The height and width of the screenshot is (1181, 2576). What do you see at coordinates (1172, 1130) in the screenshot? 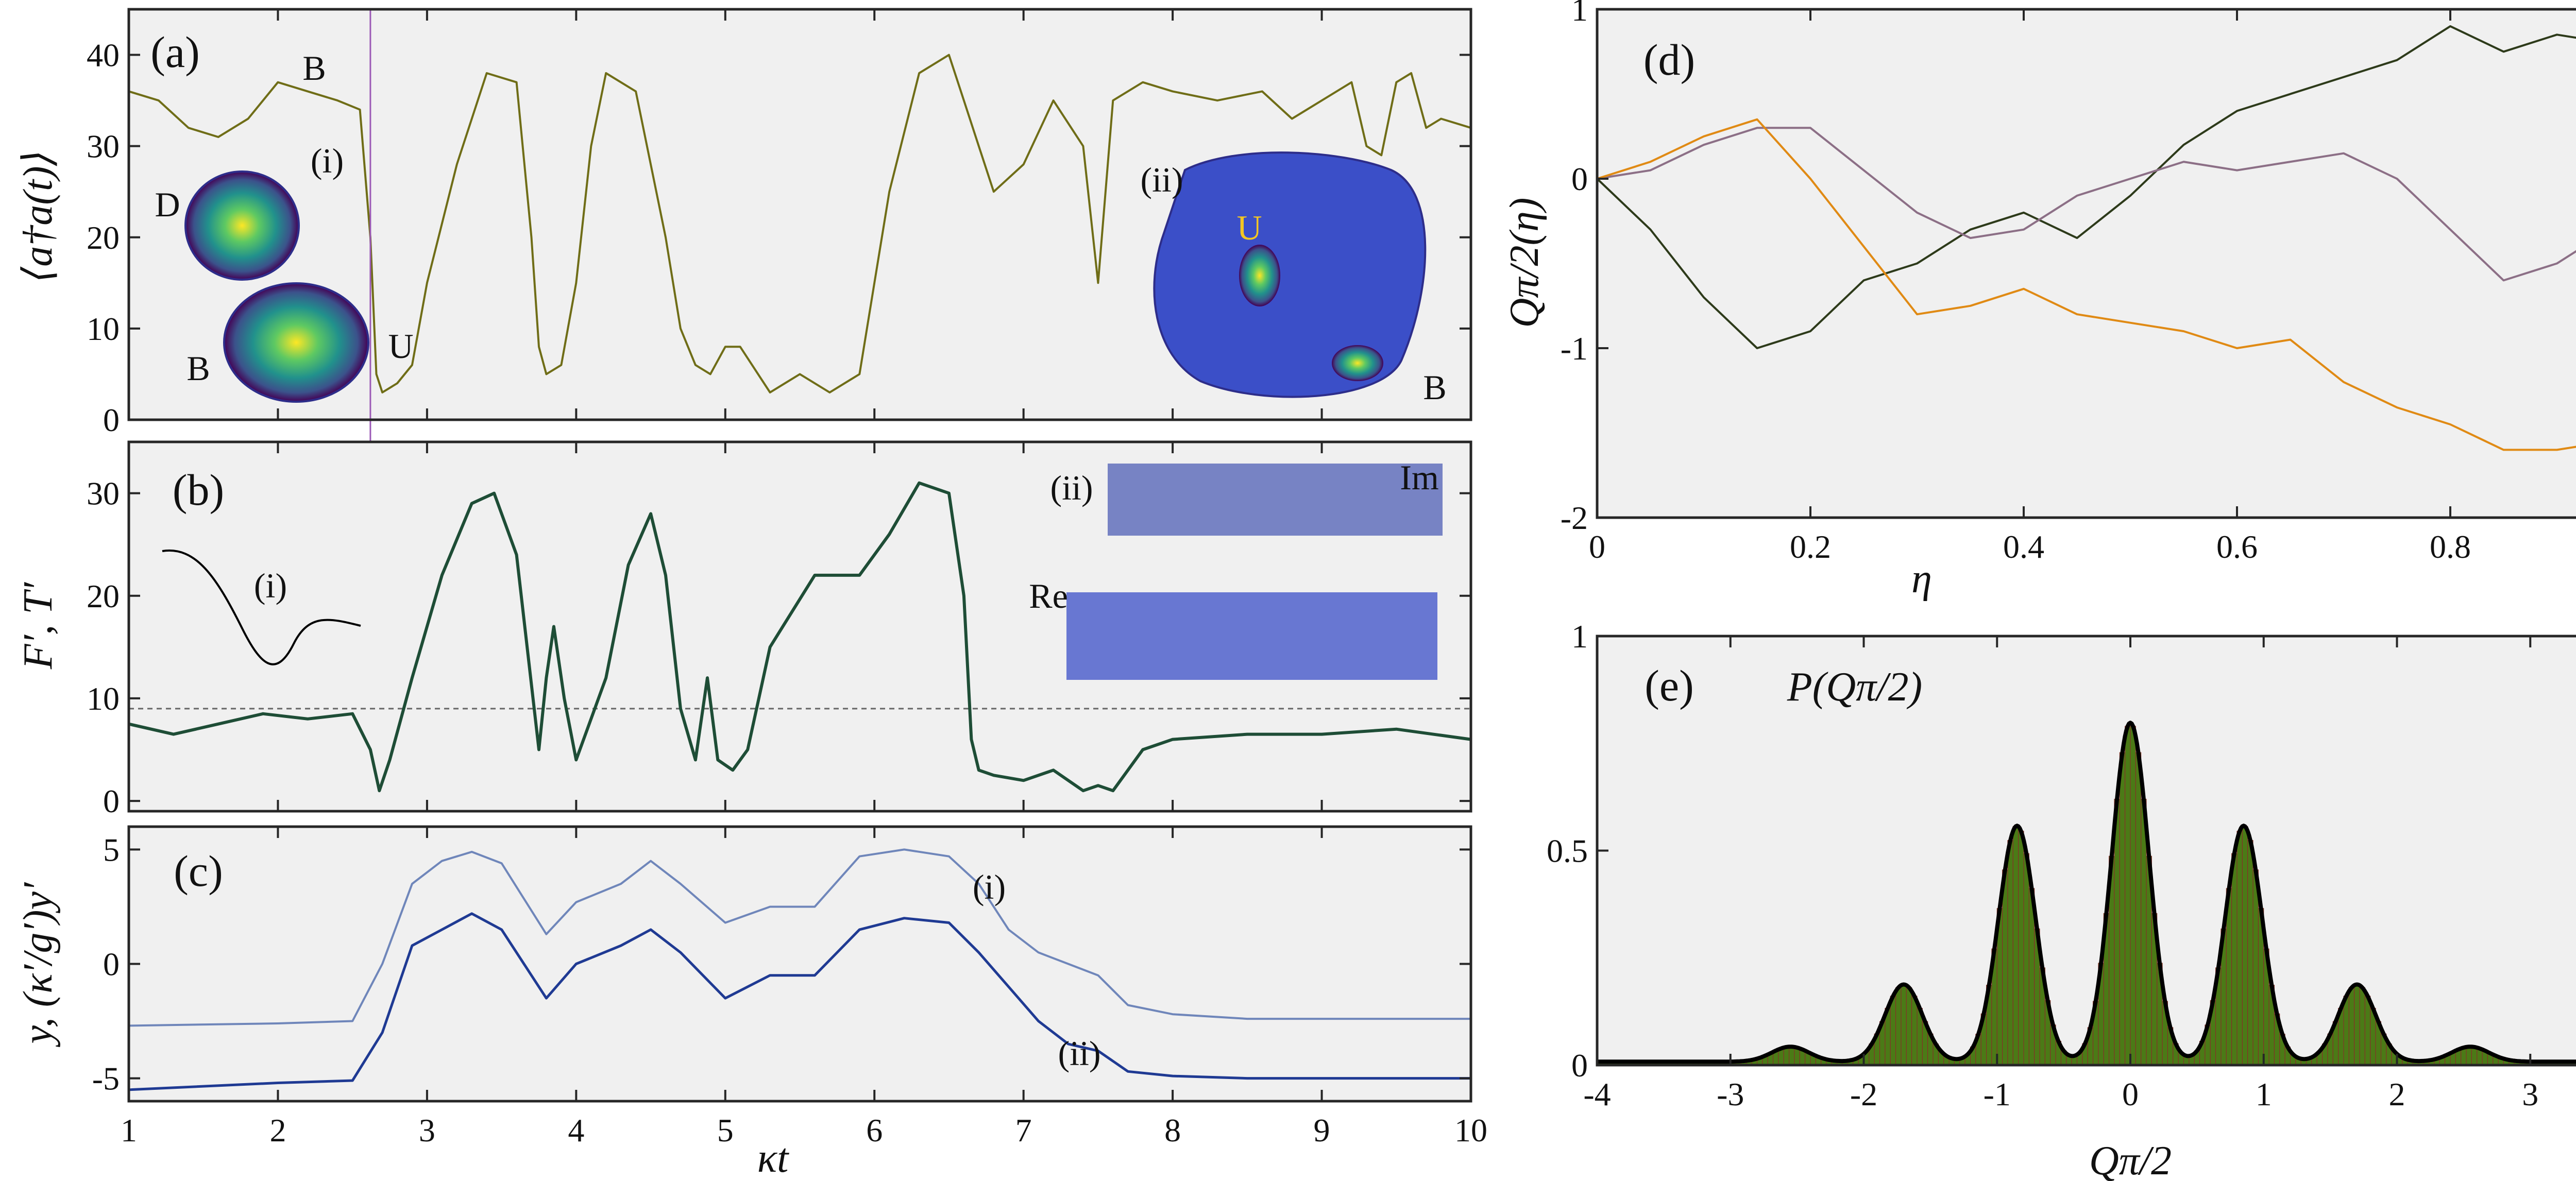
I see `panel-c-xtick-label: 8` at bounding box center [1172, 1130].